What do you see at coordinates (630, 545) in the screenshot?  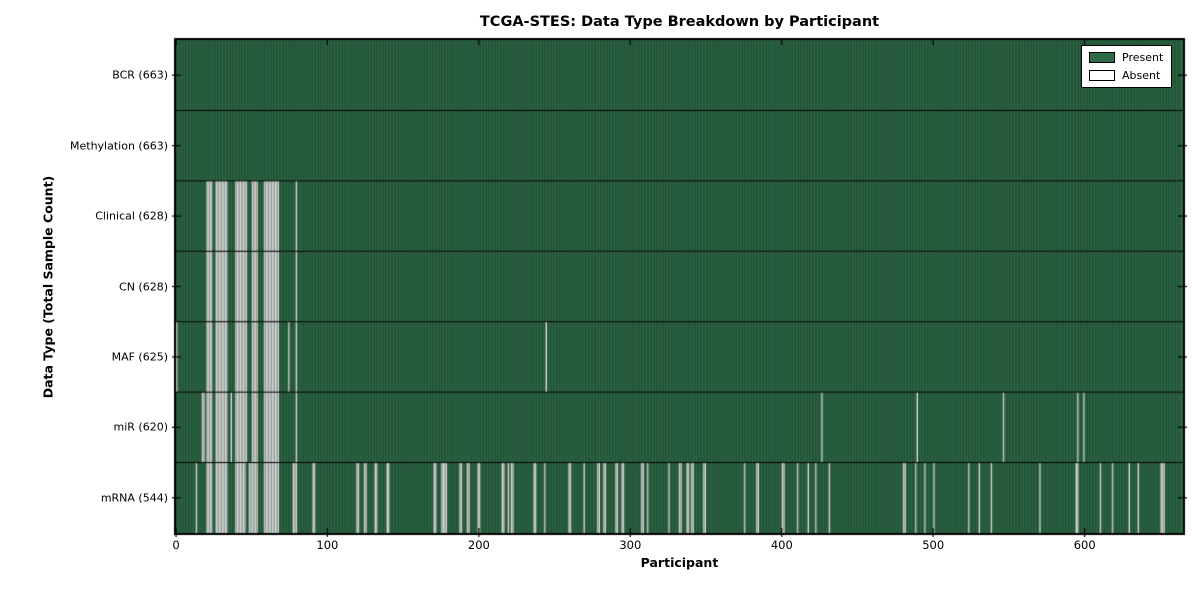 I see `xtick-300: 300` at bounding box center [630, 545].